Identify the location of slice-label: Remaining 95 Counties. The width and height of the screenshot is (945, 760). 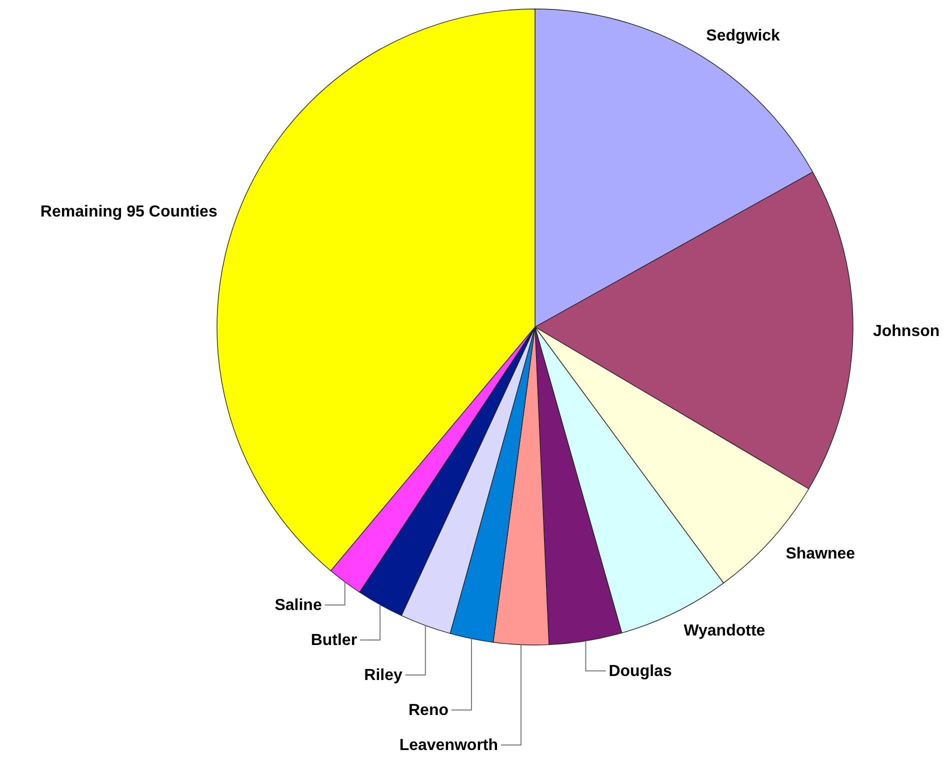
(129, 212).